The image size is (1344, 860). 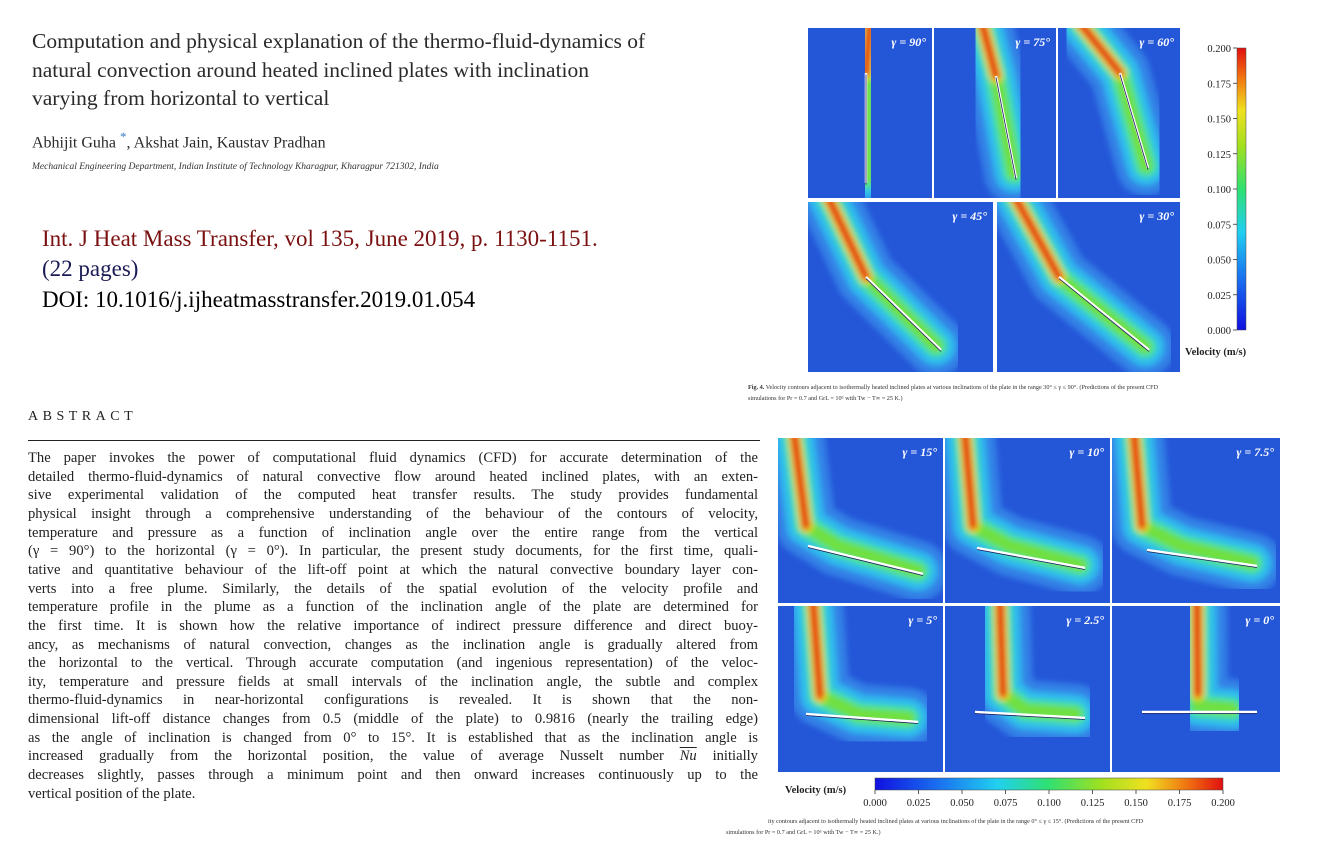 I want to click on citation: (22 pages), so click(x=90, y=268).